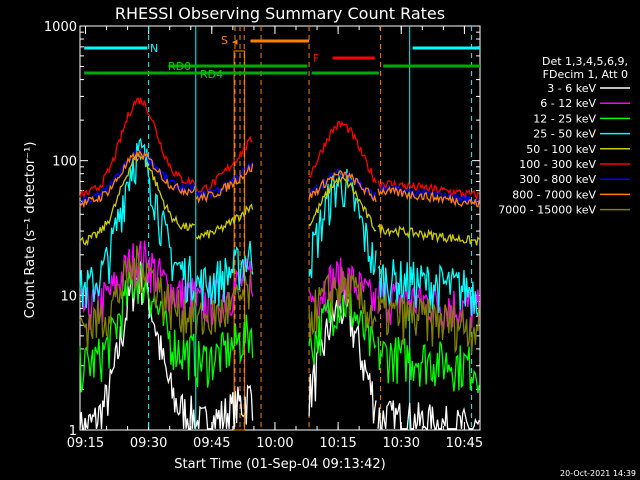 The width and height of the screenshot is (640, 480). What do you see at coordinates (557, 164) in the screenshot?
I see `legend-entry-label: 100 - 300 keV` at bounding box center [557, 164].